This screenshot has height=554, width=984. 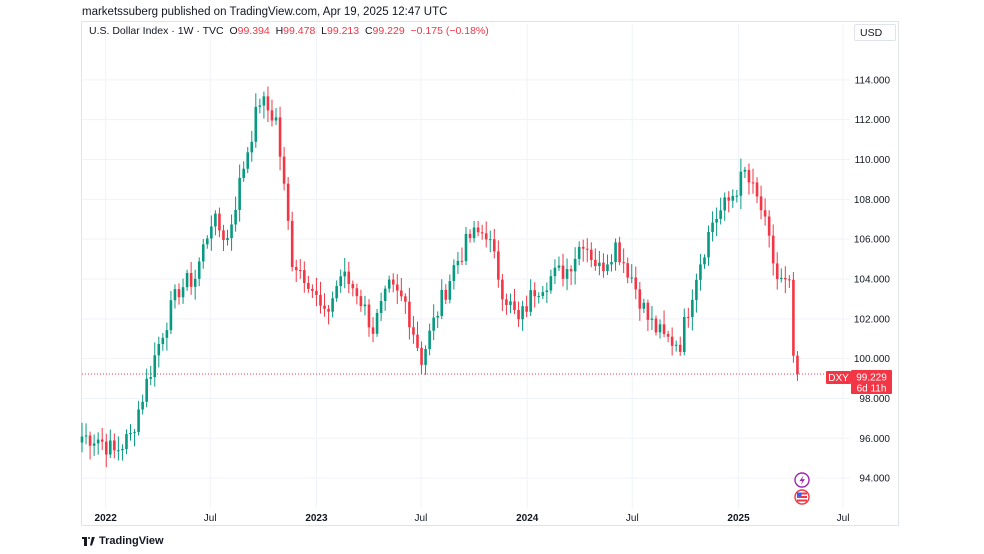 I want to click on open-value: 99.394, so click(x=253, y=31).